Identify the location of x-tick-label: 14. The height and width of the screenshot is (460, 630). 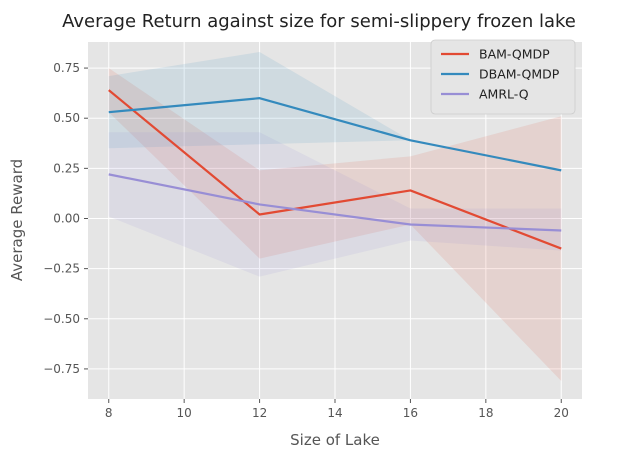
(334, 413).